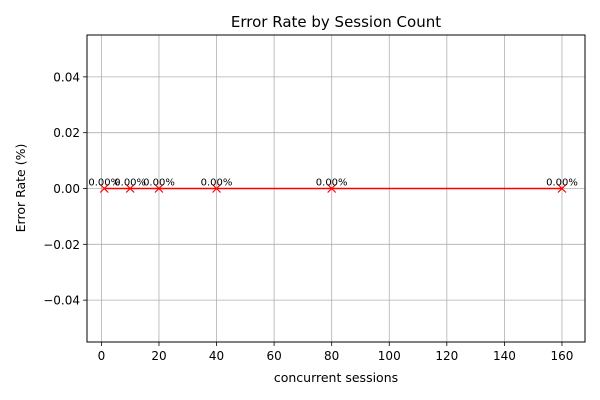 This screenshot has width=600, height=400. I want to click on y-tick-label: −0.02, so click(61, 245).